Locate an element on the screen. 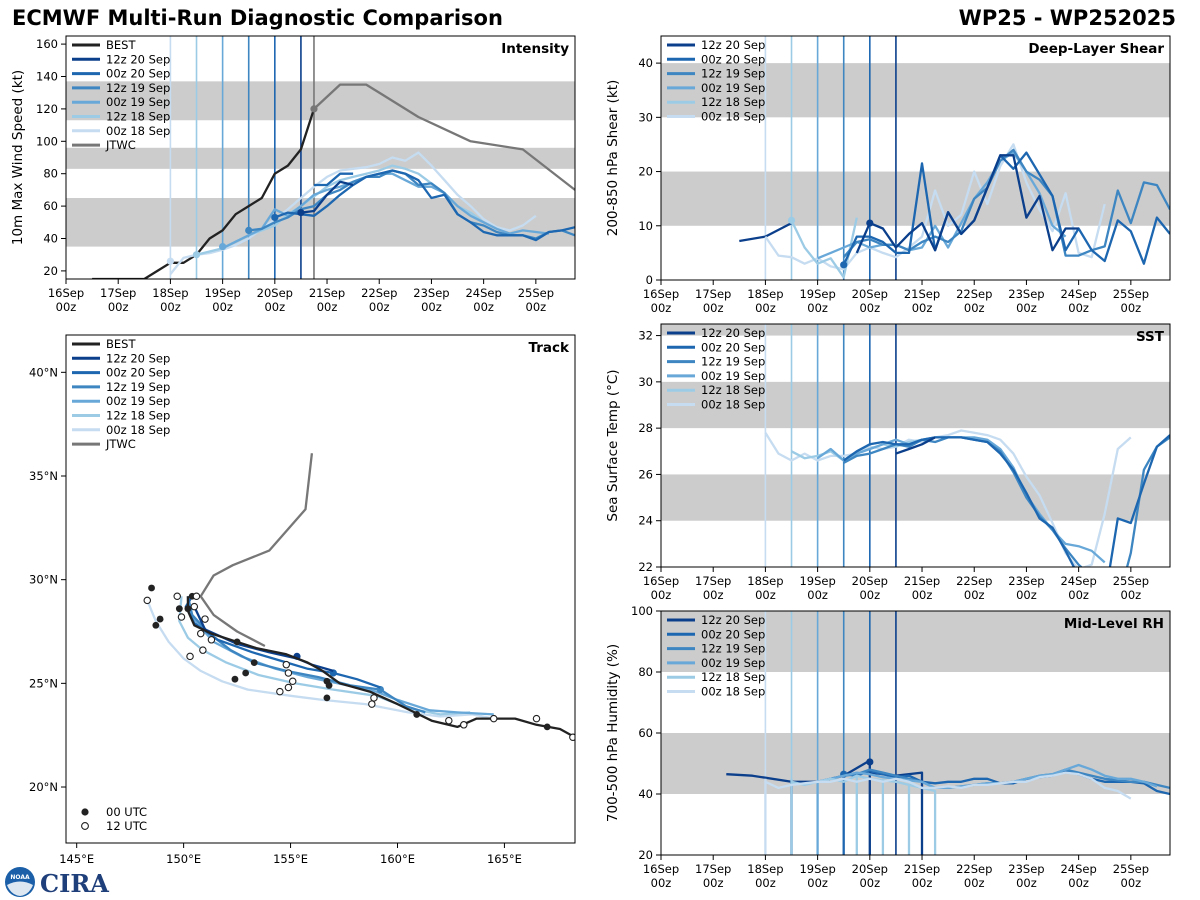 This screenshot has height=900, width=1200. page-title: ECMWF Multi-Run Diagnostic Comparison is located at coordinates (257, 18).